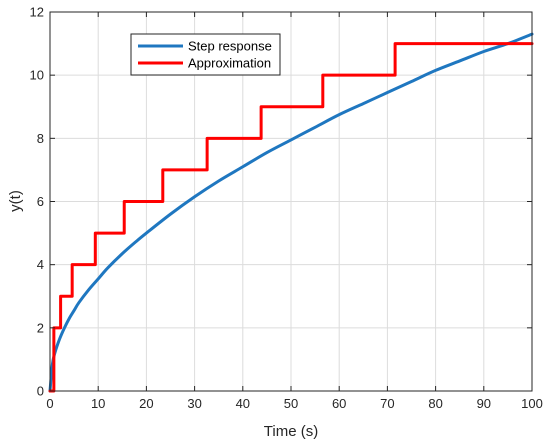  Describe the element at coordinates (15, 201) in the screenshot. I see `y-axis-label: y(t)` at that location.